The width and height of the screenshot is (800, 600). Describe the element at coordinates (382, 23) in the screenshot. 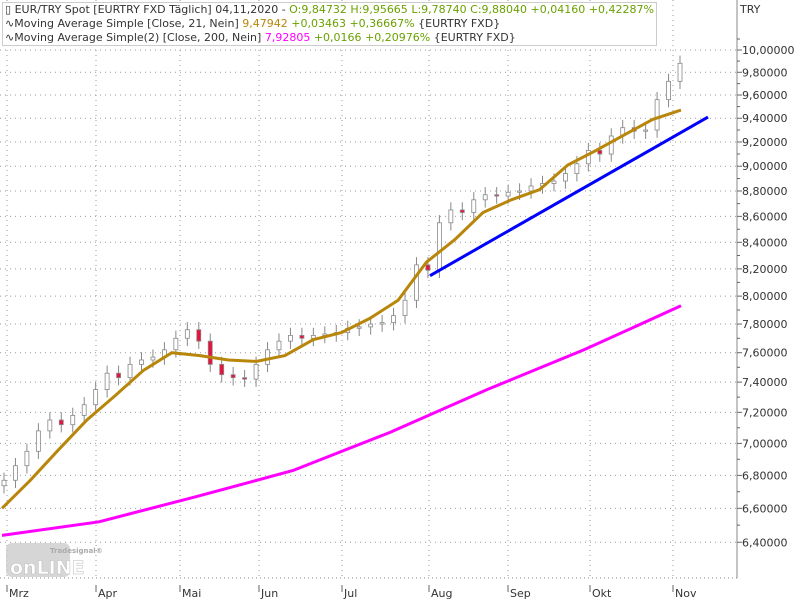

I see `ma21-change-pct: +0,36667%` at that location.